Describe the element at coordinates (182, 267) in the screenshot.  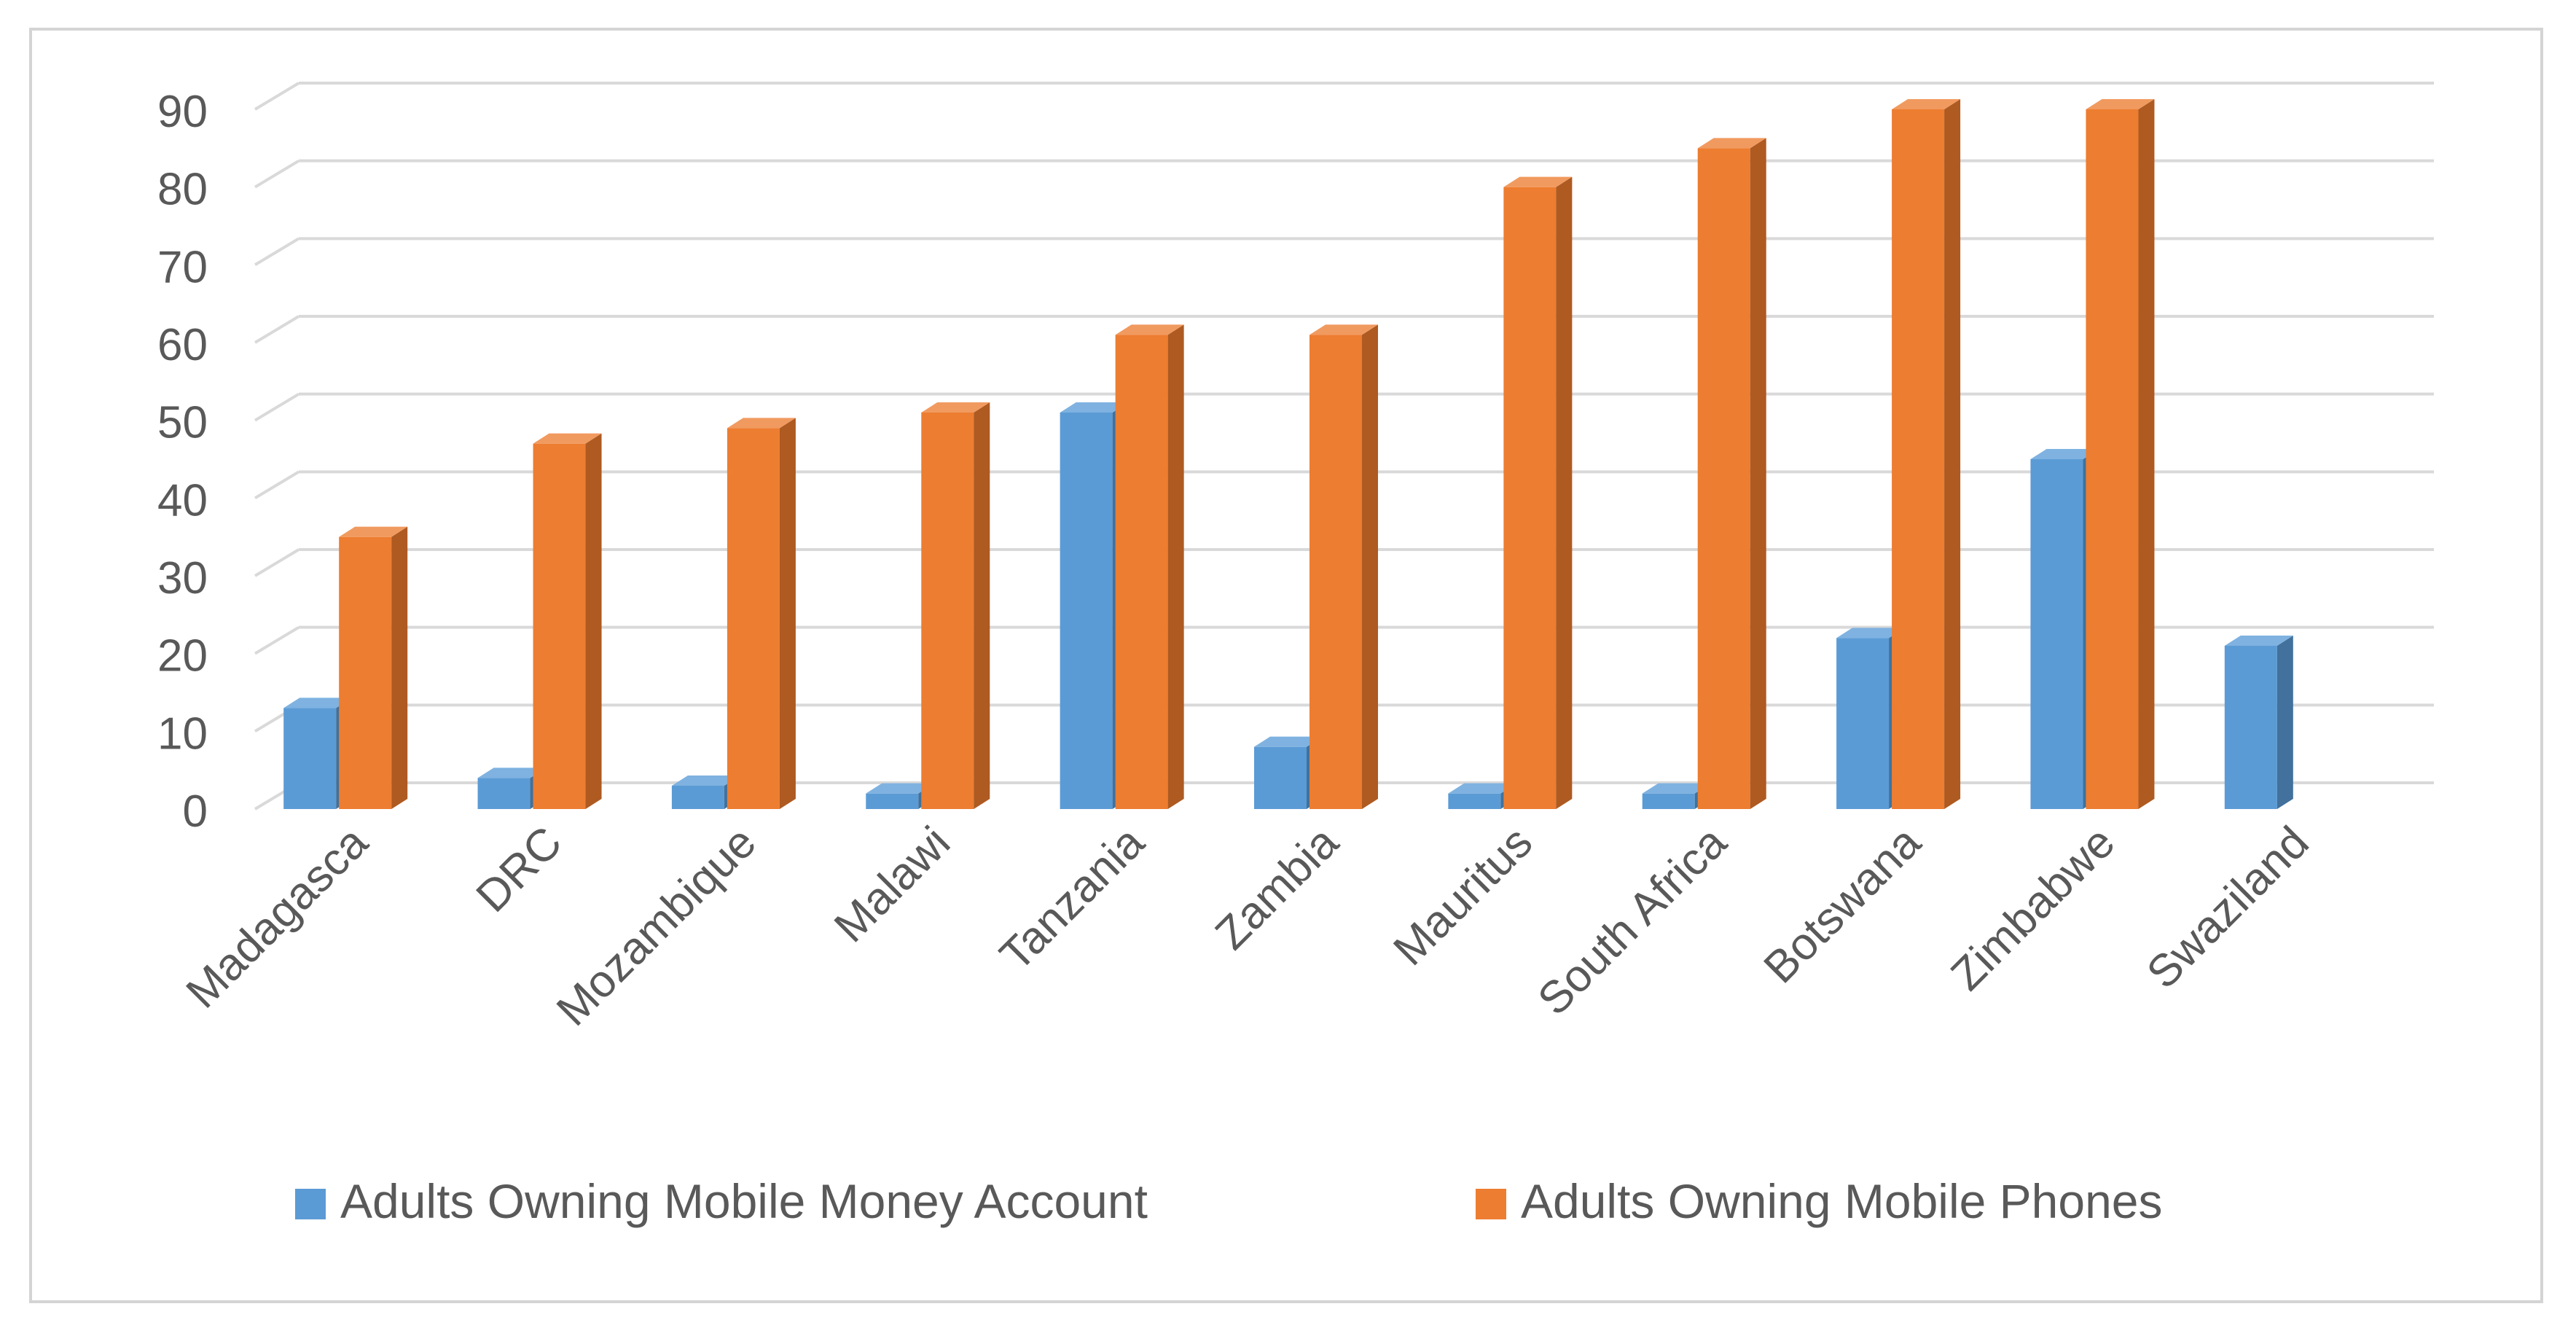
I see `y-tick-label: 70` at that location.